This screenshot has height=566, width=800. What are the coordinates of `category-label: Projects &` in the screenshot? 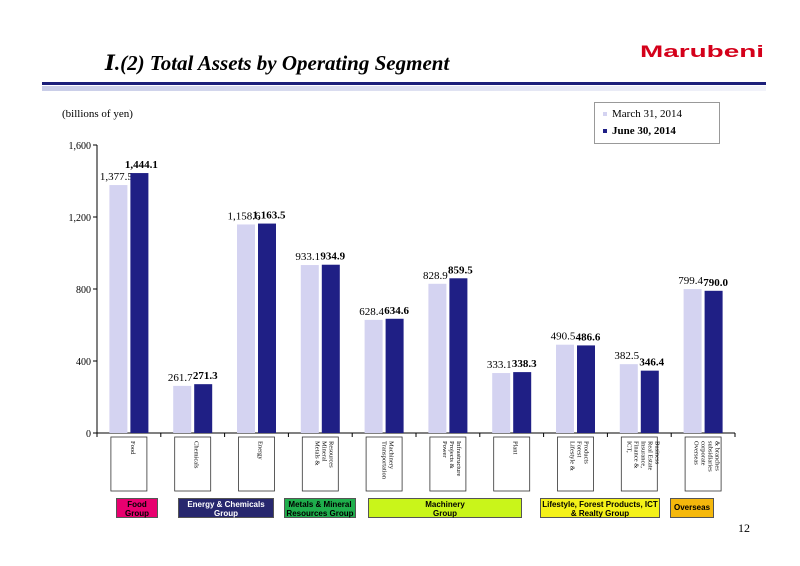 It's located at (451, 455).